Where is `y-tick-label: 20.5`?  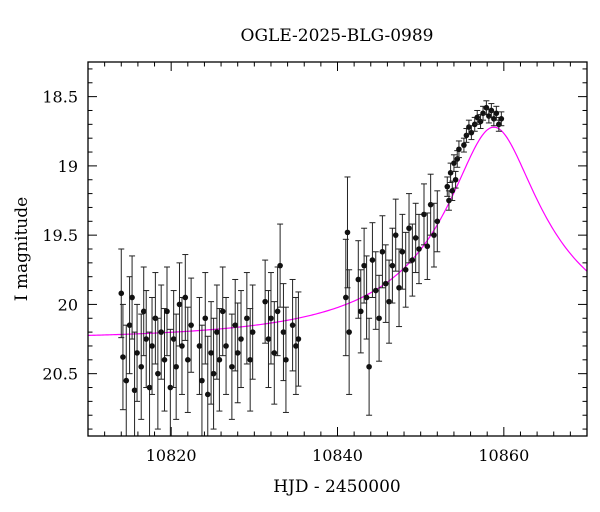 y-tick-label: 20.5 is located at coordinates (60, 374).